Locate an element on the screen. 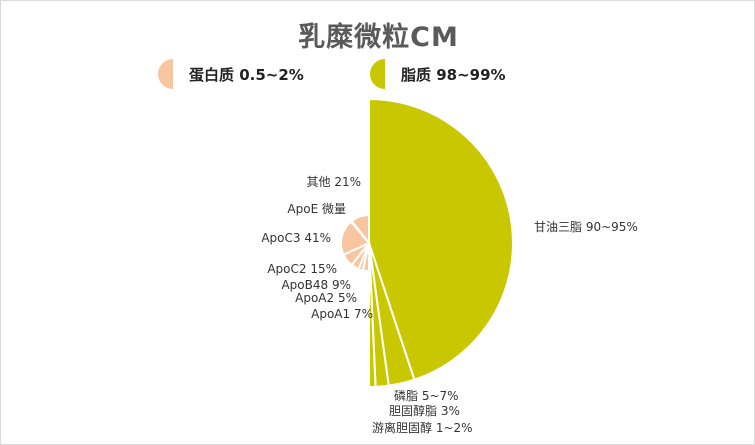 The height and width of the screenshot is (445, 755). slice-label-protein-6: 其他 21% is located at coordinates (334, 182).